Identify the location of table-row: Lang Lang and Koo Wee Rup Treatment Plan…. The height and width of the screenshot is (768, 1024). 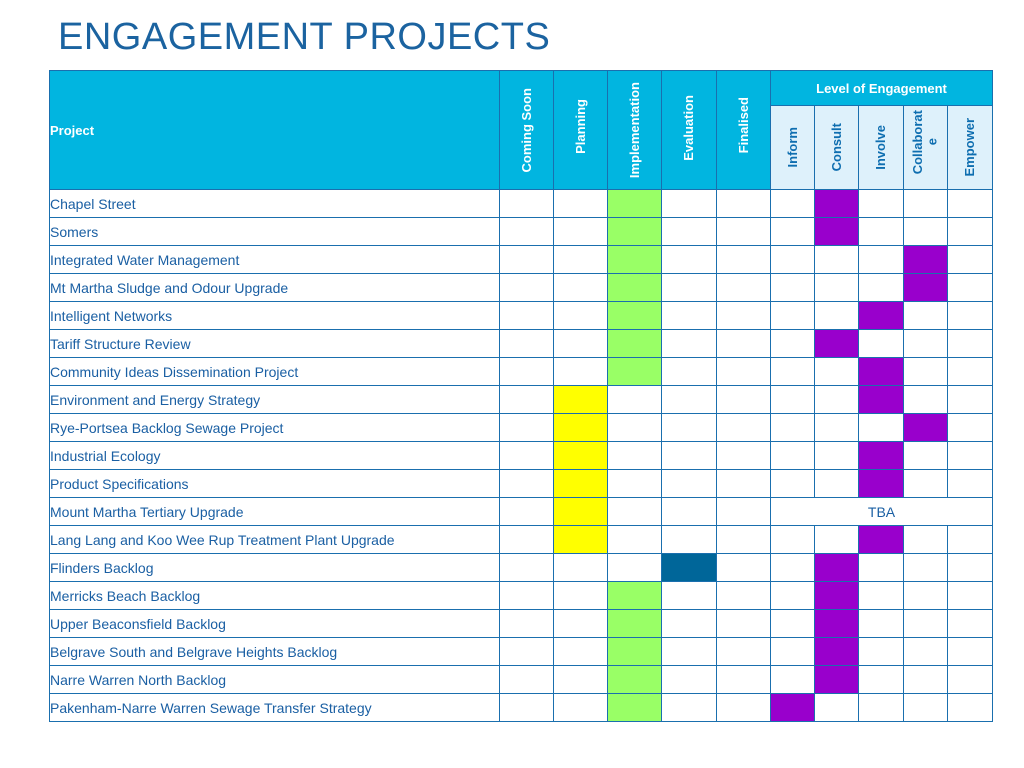
(521, 539).